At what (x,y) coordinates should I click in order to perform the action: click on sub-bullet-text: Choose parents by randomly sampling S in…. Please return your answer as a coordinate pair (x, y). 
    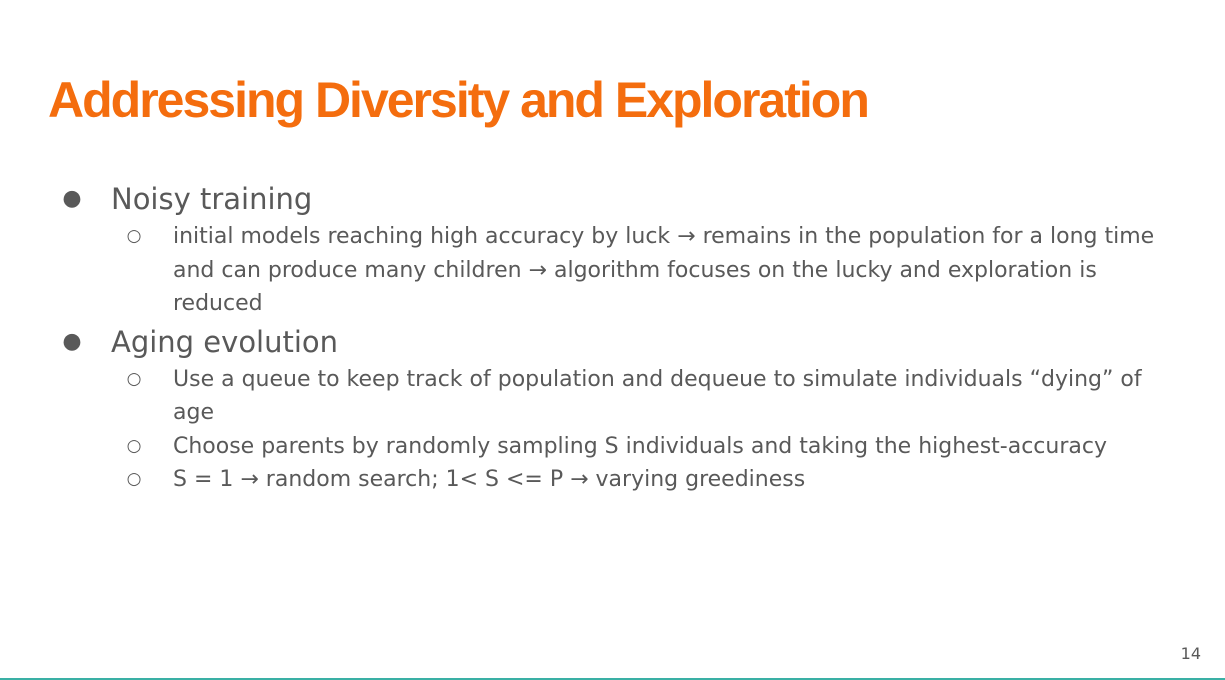
    Looking at the image, I should click on (640, 446).